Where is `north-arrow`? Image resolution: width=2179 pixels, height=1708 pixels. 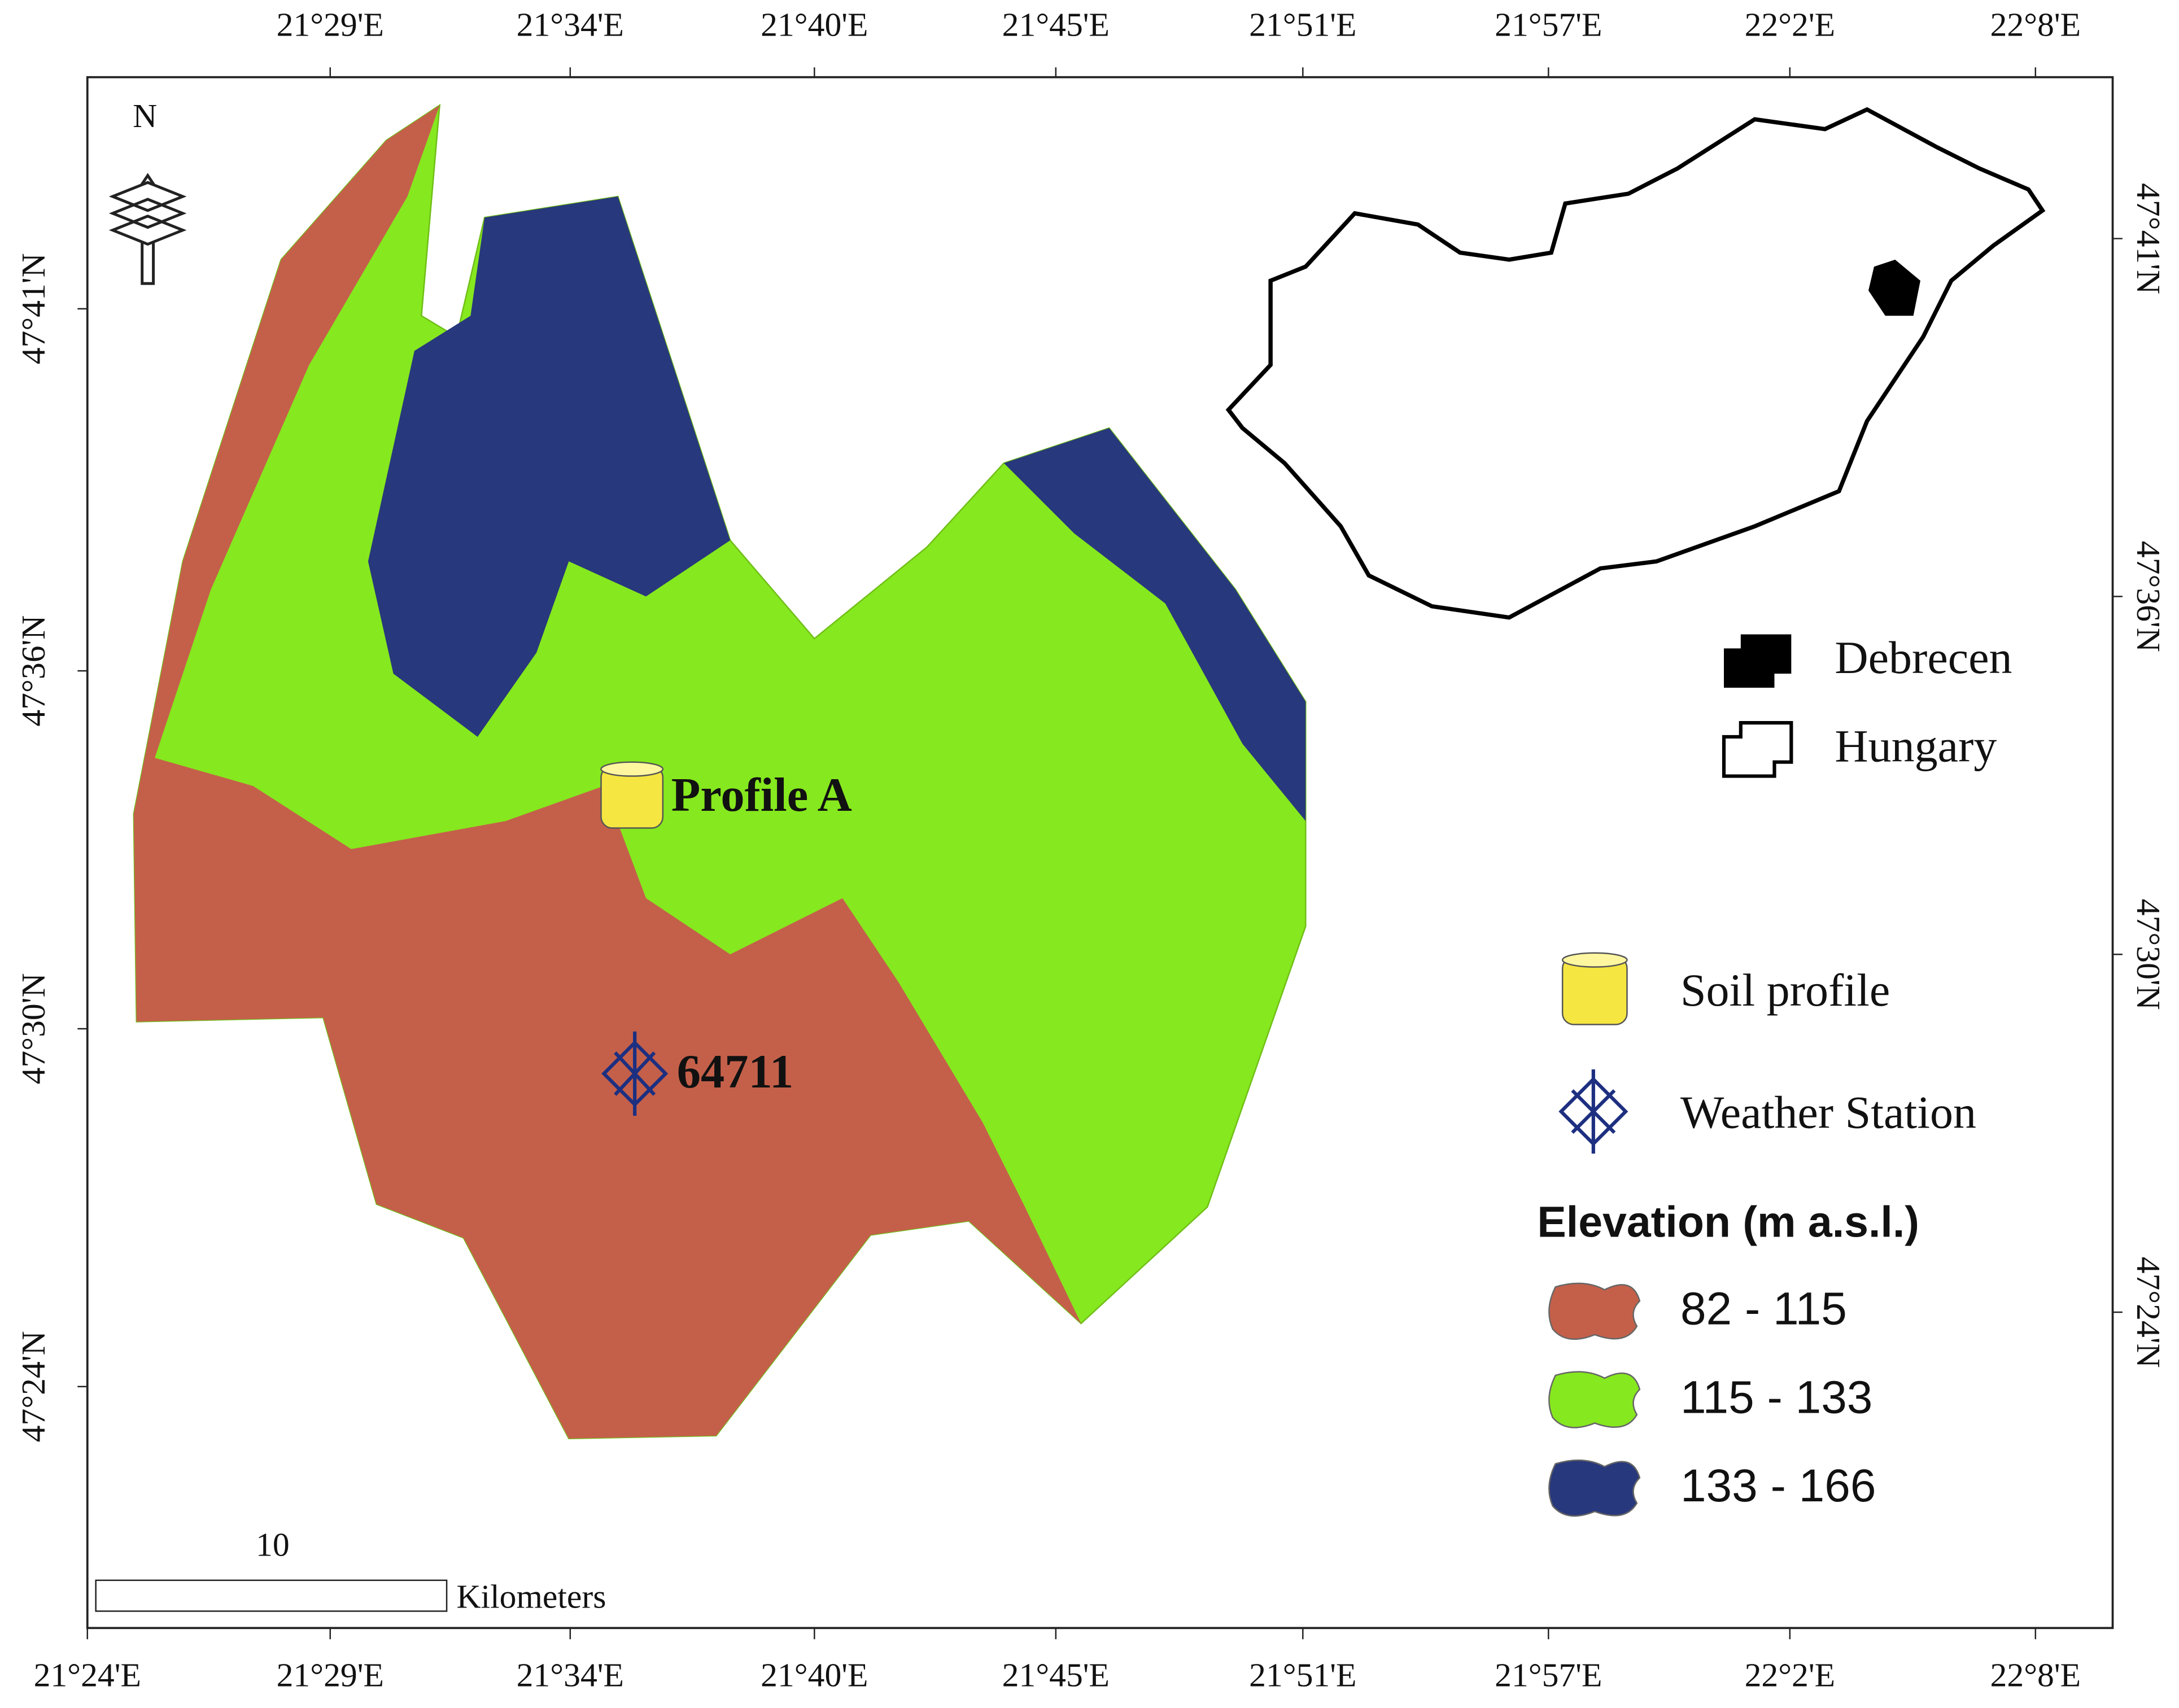 north-arrow is located at coordinates (147, 229).